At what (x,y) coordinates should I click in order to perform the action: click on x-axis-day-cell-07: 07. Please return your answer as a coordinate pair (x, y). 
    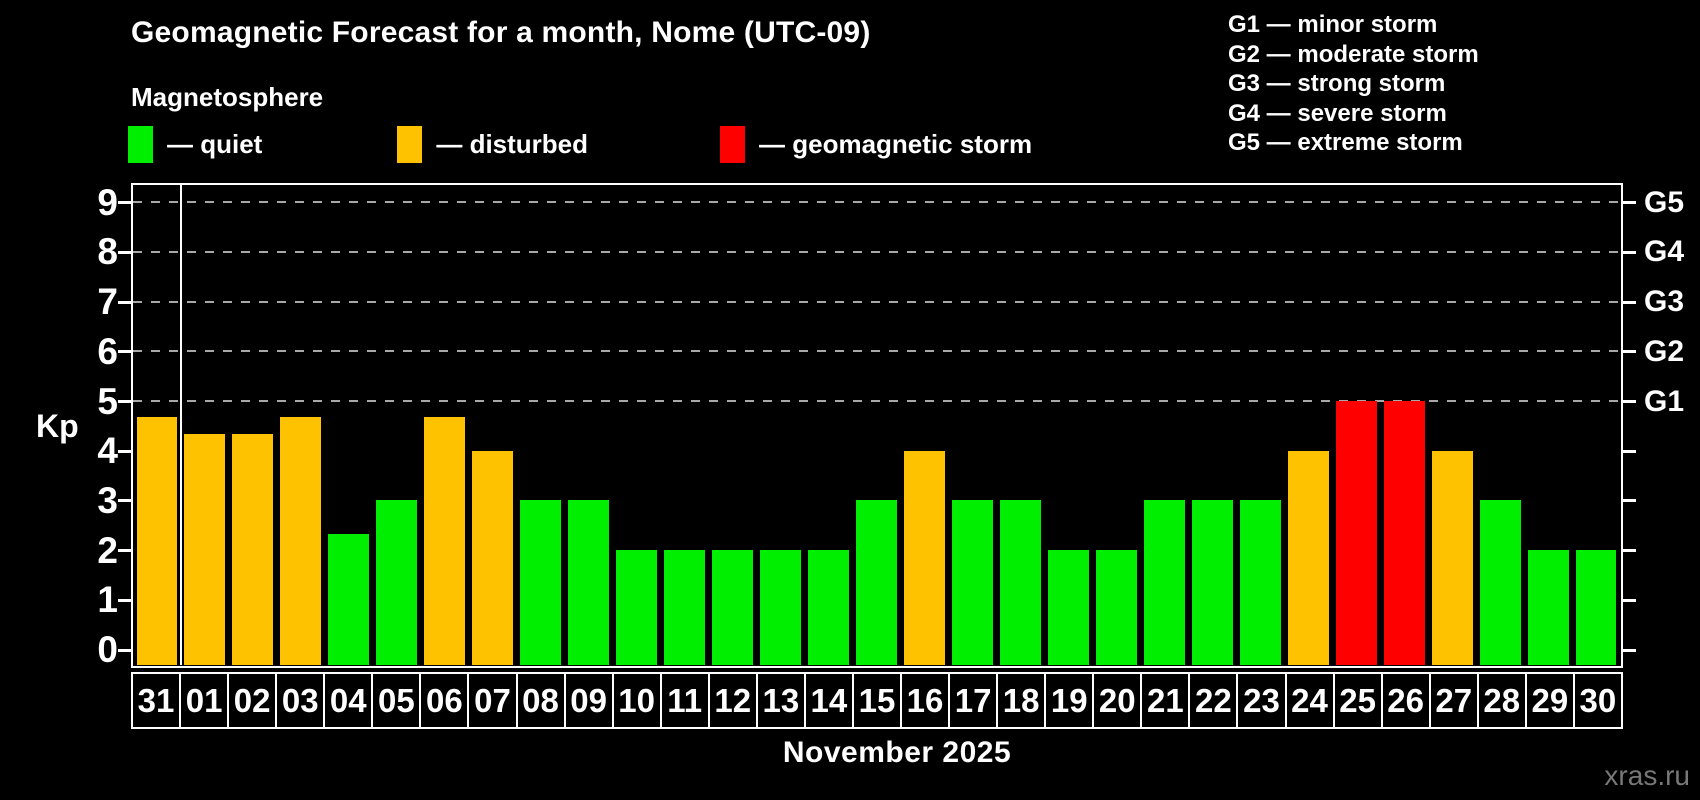
    Looking at the image, I should click on (493, 700).